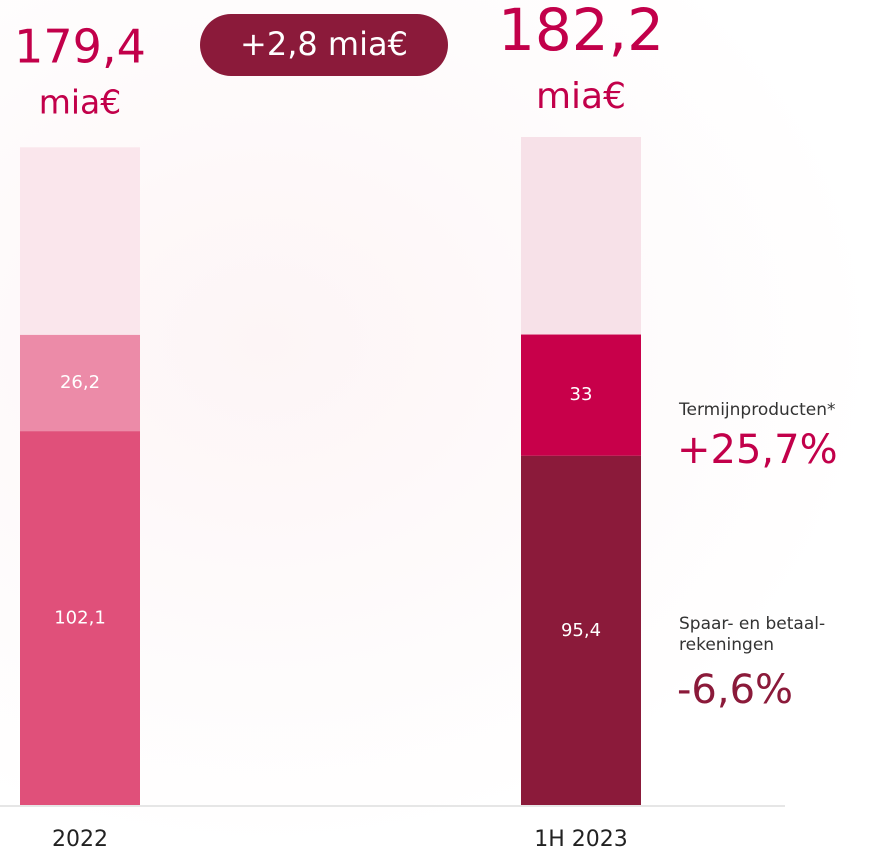  I want to click on change-label: +2,8 mia€, so click(324, 44).